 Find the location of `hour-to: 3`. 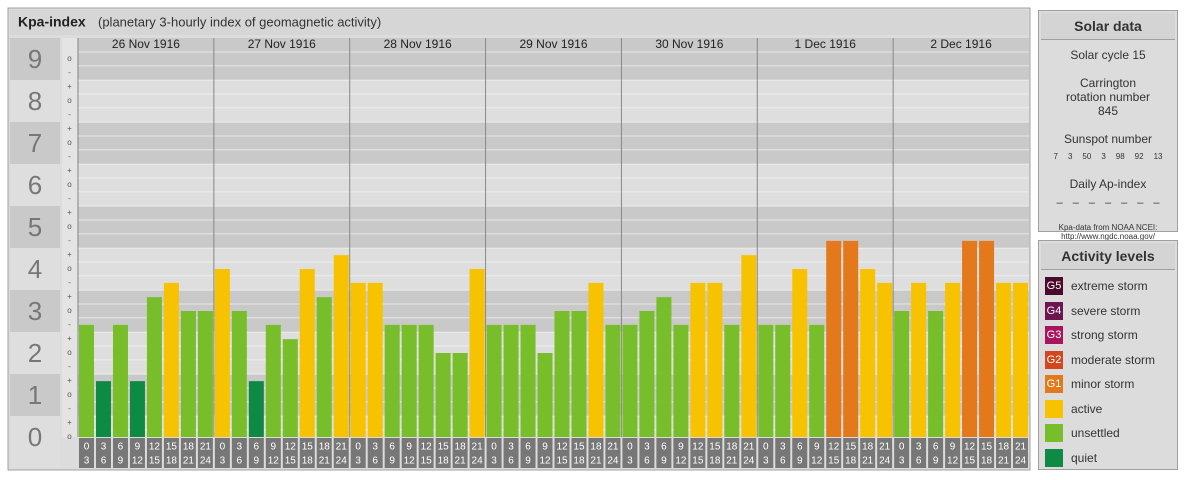

hour-to: 3 is located at coordinates (87, 461).